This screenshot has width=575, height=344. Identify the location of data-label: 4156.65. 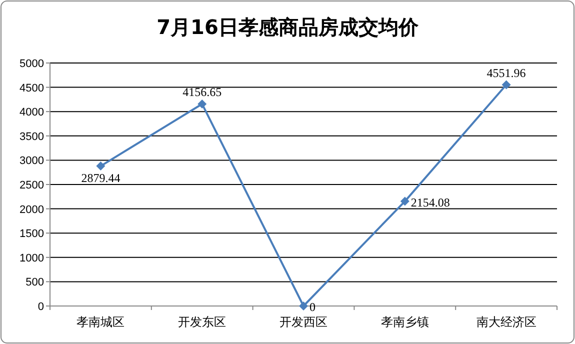
(202, 91).